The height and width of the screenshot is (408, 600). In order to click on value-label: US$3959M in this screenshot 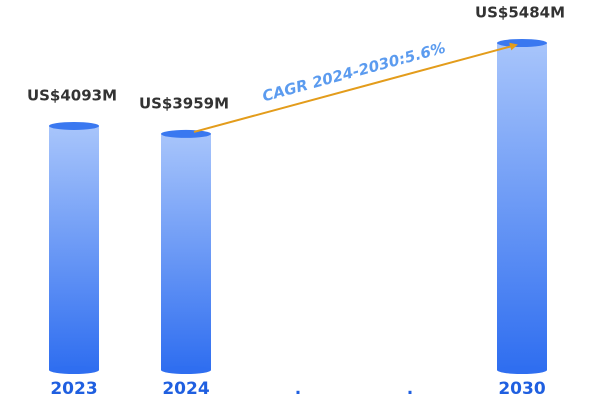, I will do `click(184, 103)`.